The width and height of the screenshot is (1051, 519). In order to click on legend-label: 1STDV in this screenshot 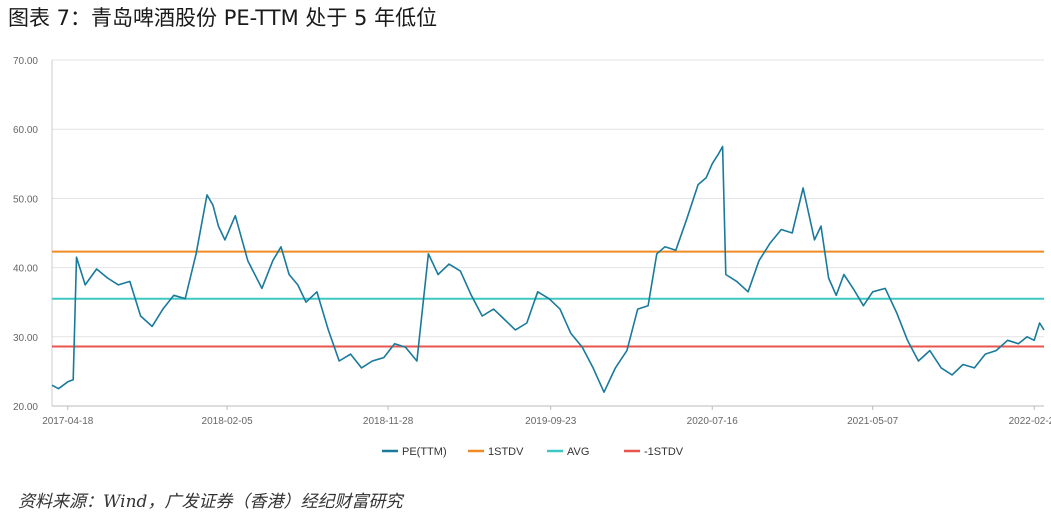, I will do `click(506, 452)`.